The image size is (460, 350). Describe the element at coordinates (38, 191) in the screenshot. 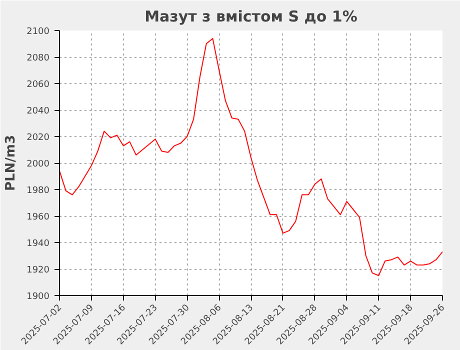

I see `y-tick-label: 1980` at that location.